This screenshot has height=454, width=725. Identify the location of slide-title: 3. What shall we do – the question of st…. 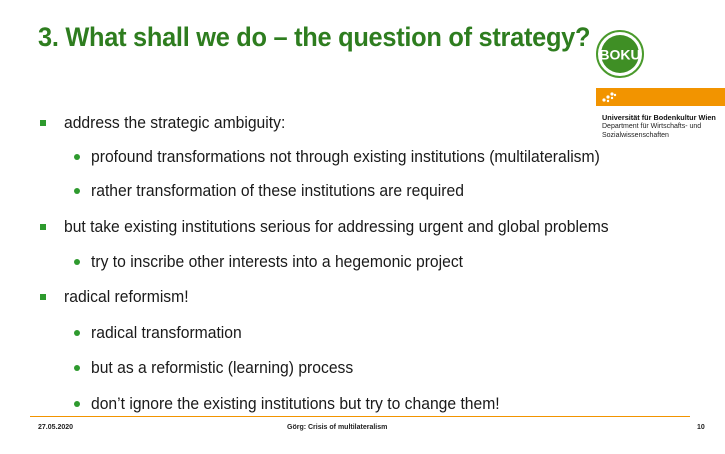
(314, 37).